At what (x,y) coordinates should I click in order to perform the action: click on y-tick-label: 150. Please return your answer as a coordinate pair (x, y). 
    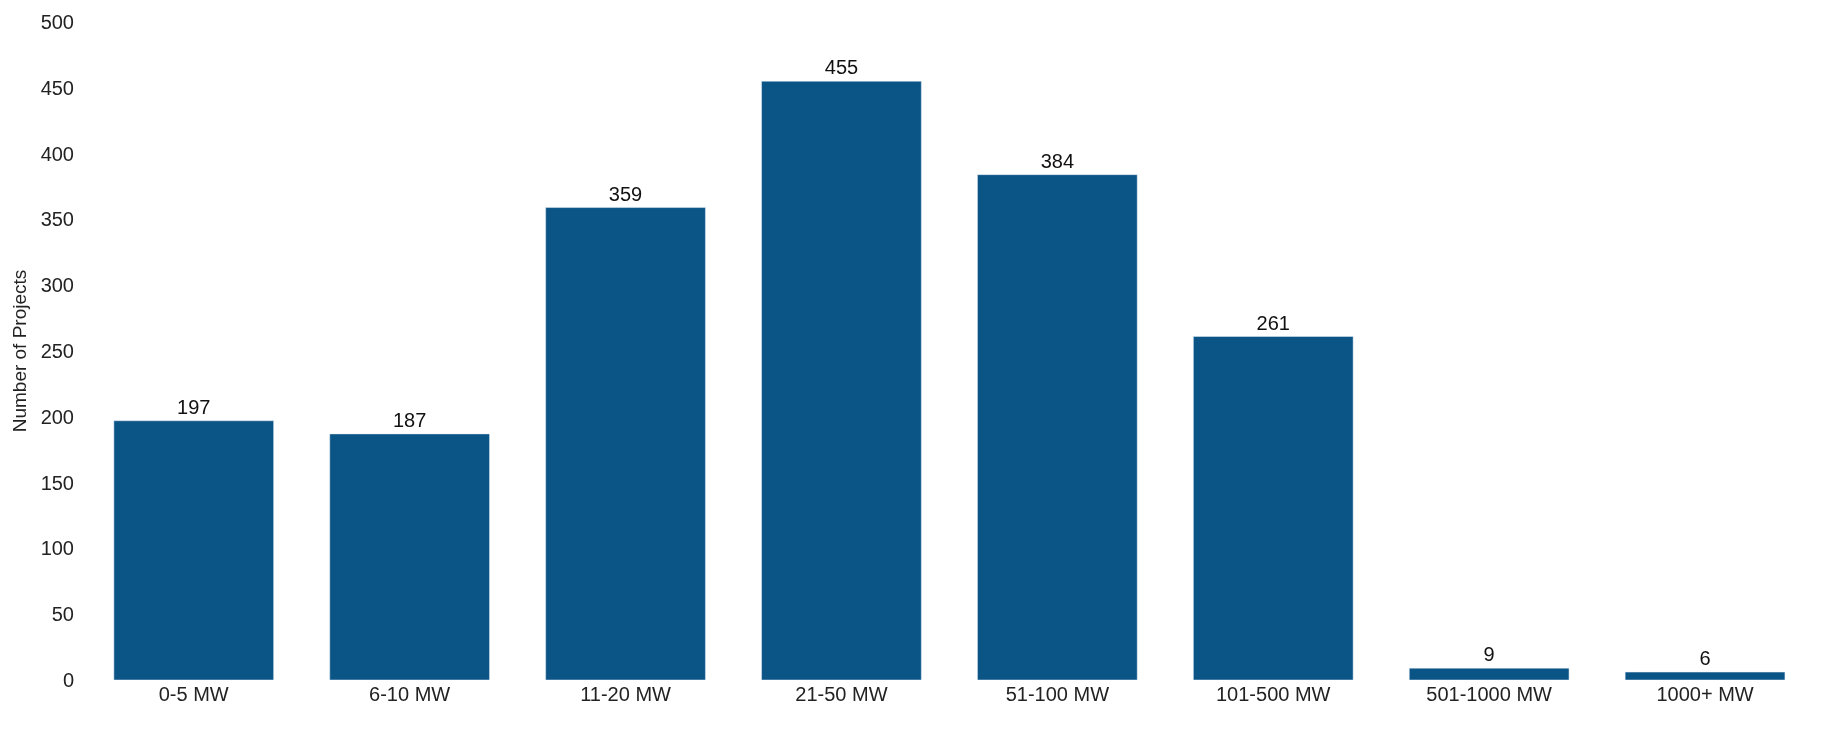
    Looking at the image, I should click on (57, 482).